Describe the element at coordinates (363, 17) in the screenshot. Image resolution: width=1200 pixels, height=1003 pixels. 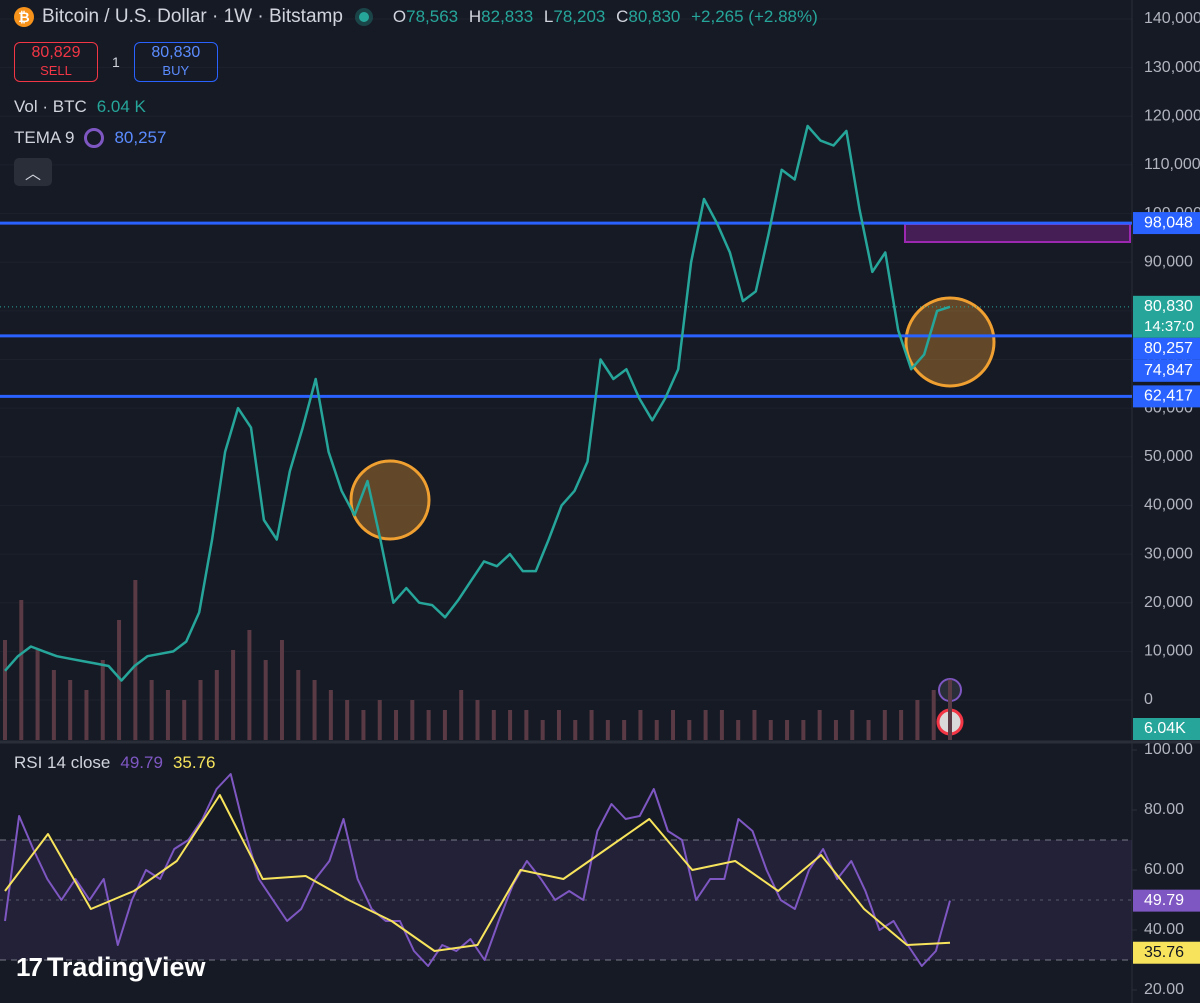
I see `market-status` at that location.